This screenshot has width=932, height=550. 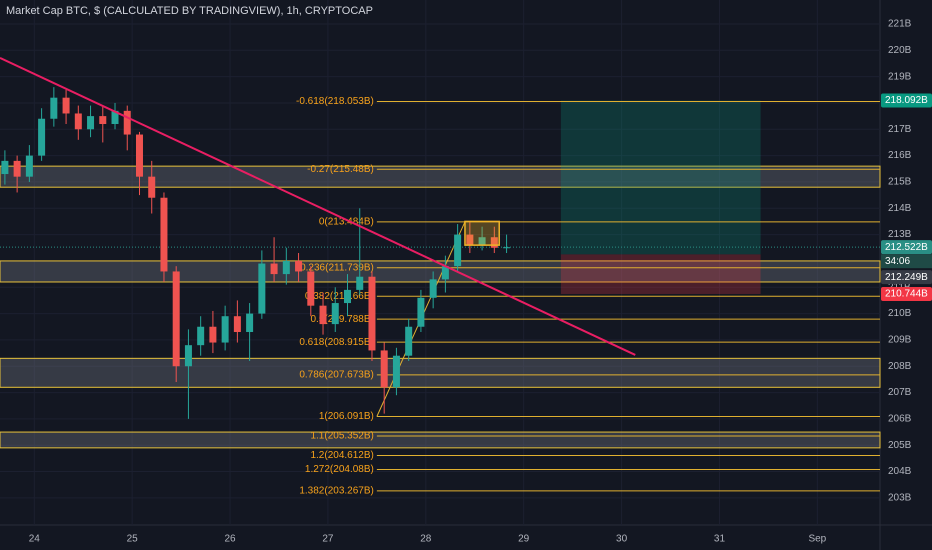 I want to click on x-tick-label: 31, so click(x=720, y=539).